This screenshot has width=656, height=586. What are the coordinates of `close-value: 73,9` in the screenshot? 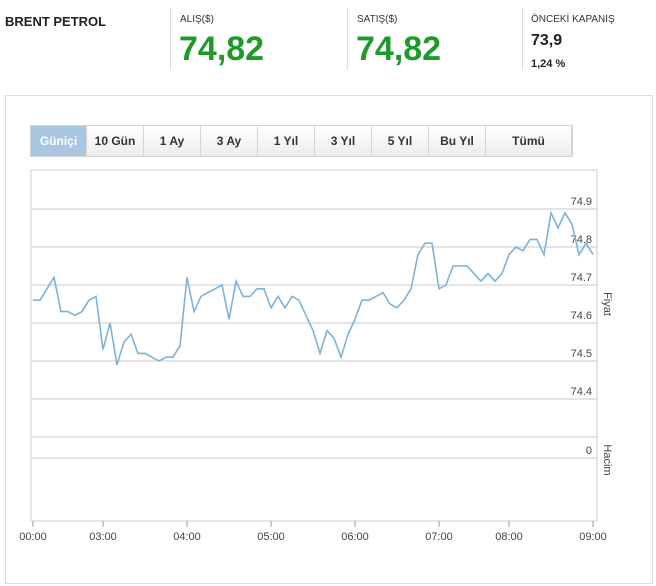 It's located at (547, 40).